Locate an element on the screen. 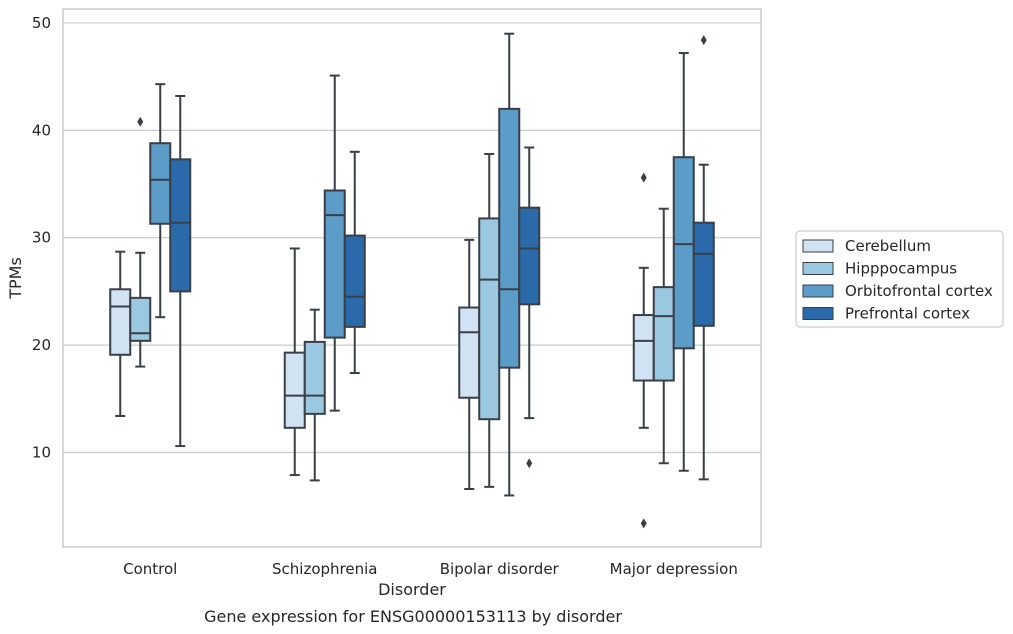  legend-label: Prefrontal cortex is located at coordinates (907, 314).